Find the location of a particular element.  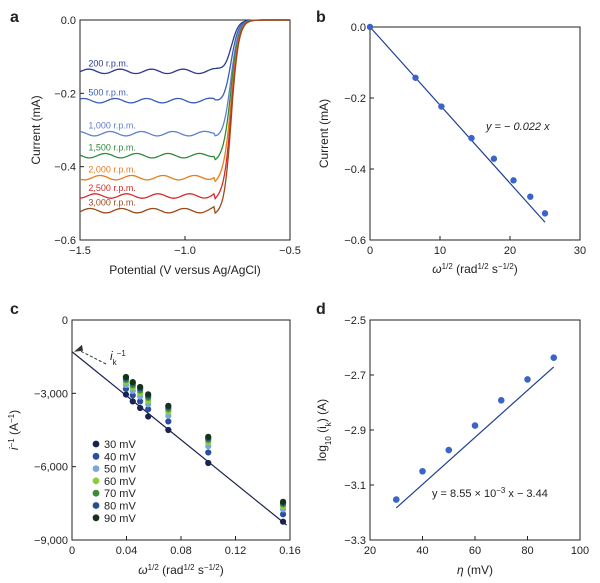

panel-b-ytick-label: −0.6 is located at coordinates (355, 241).